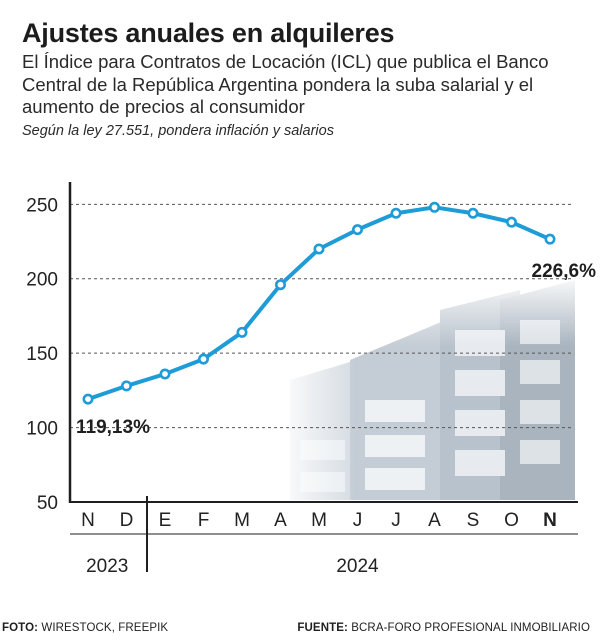 The width and height of the screenshot is (602, 642). What do you see at coordinates (550, 520) in the screenshot?
I see `x-tick-label-12: N` at bounding box center [550, 520].